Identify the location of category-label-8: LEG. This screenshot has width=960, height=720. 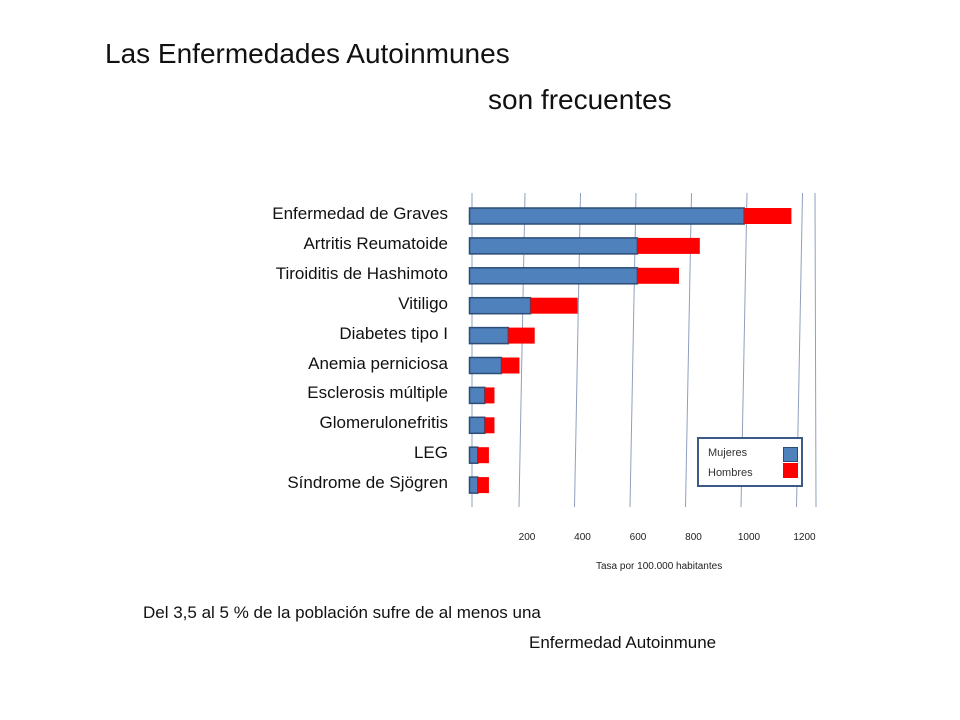
(430, 453).